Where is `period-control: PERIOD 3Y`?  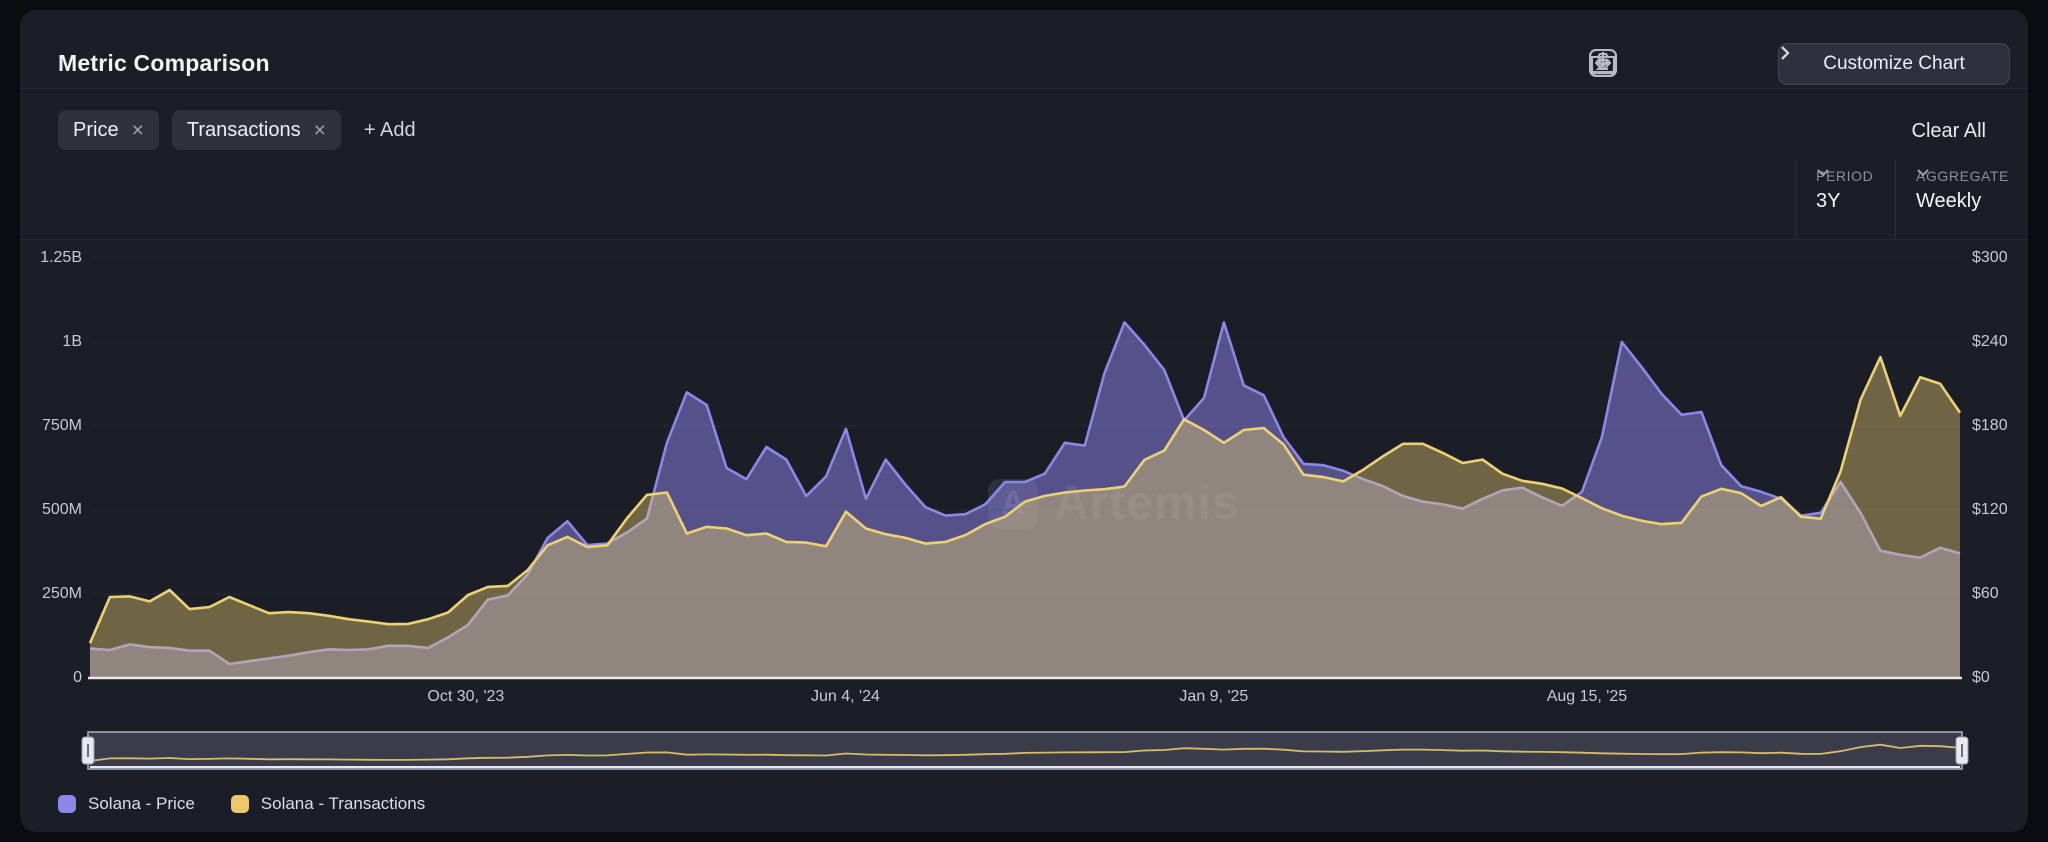 period-control: PERIOD 3Y is located at coordinates (1844, 204).